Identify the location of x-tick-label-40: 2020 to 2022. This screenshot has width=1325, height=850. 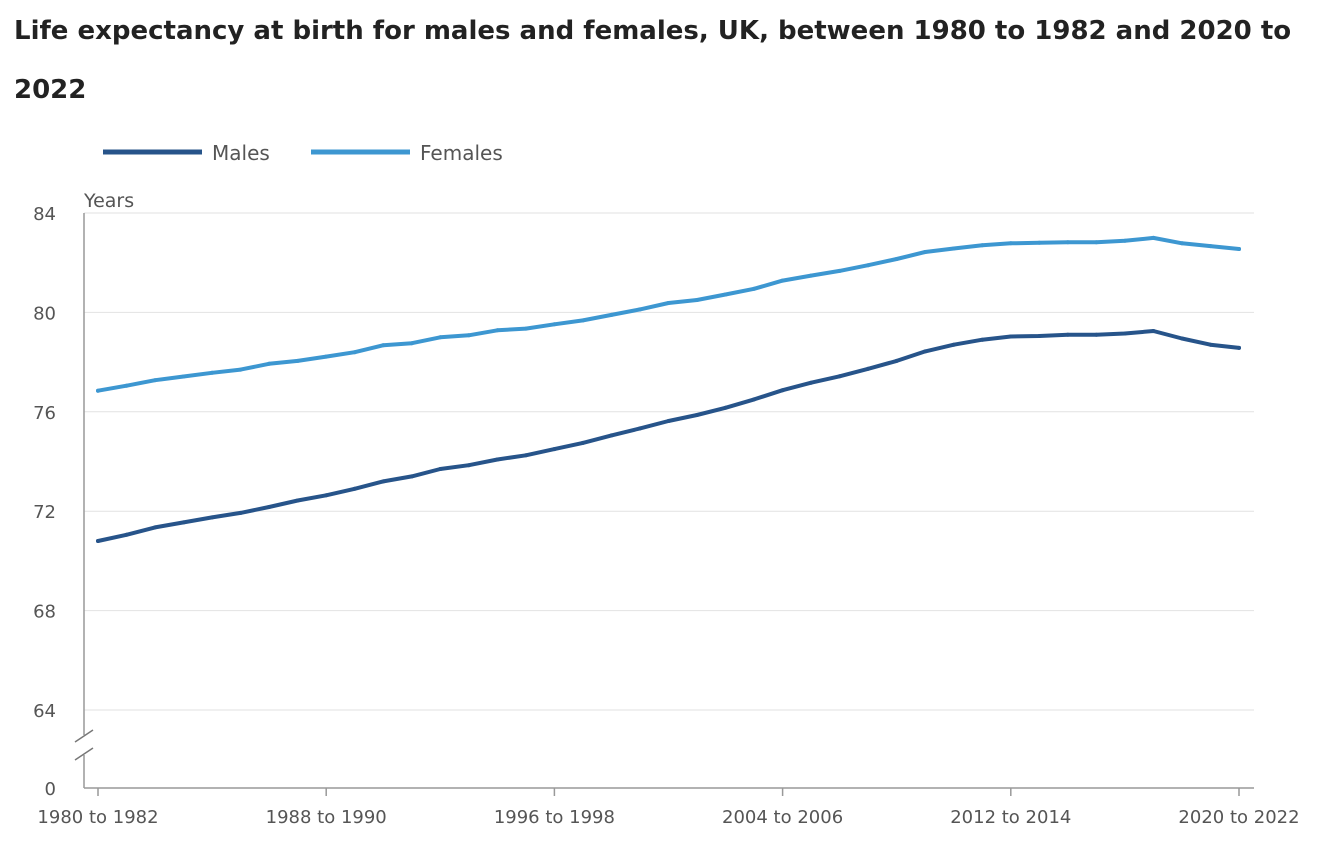
(1238, 817).